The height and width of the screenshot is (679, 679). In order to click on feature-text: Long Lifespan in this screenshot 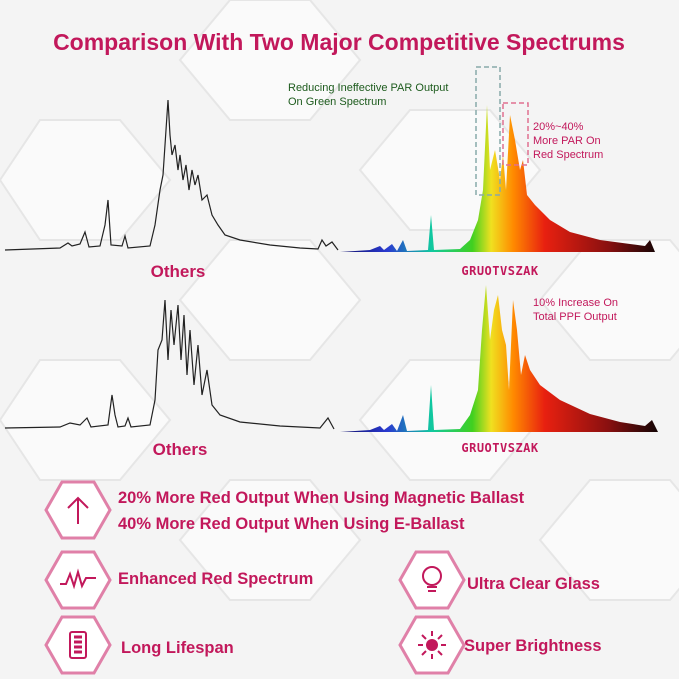, I will do `click(177, 648)`.